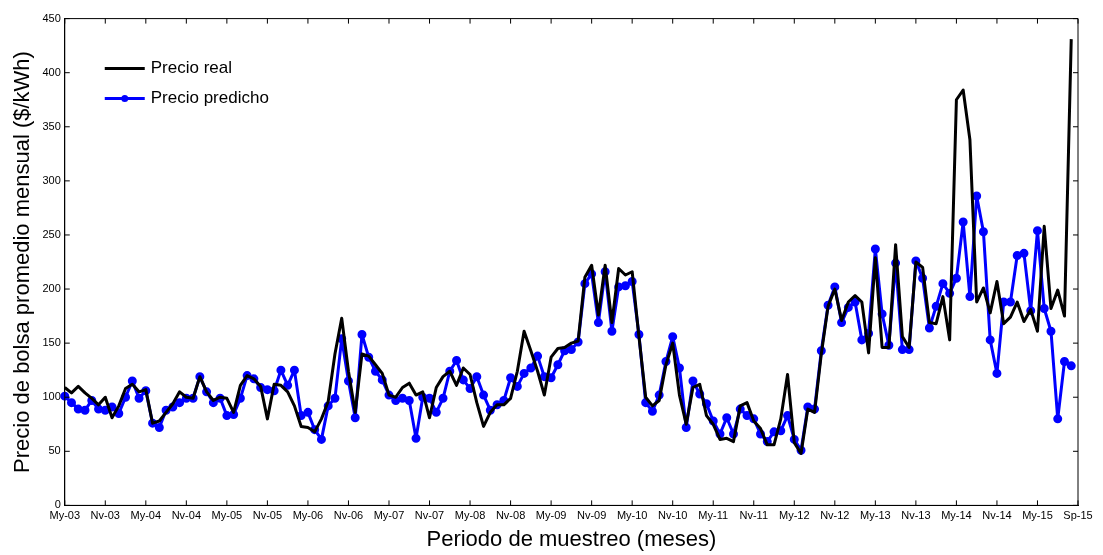 This screenshot has width=1103, height=555. What do you see at coordinates (551, 515) in the screenshot?
I see `x-tick-label: My-09` at bounding box center [551, 515].